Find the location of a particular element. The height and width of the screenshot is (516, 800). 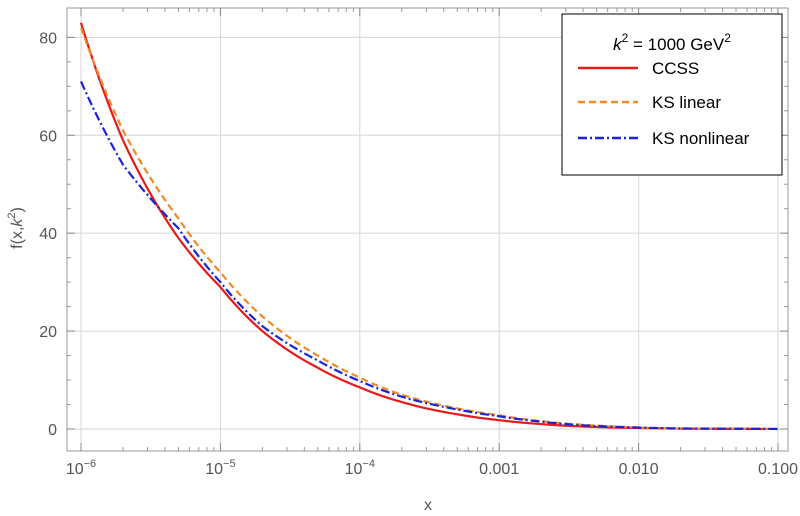

x-tick-label: 0.100 is located at coordinates (778, 469).